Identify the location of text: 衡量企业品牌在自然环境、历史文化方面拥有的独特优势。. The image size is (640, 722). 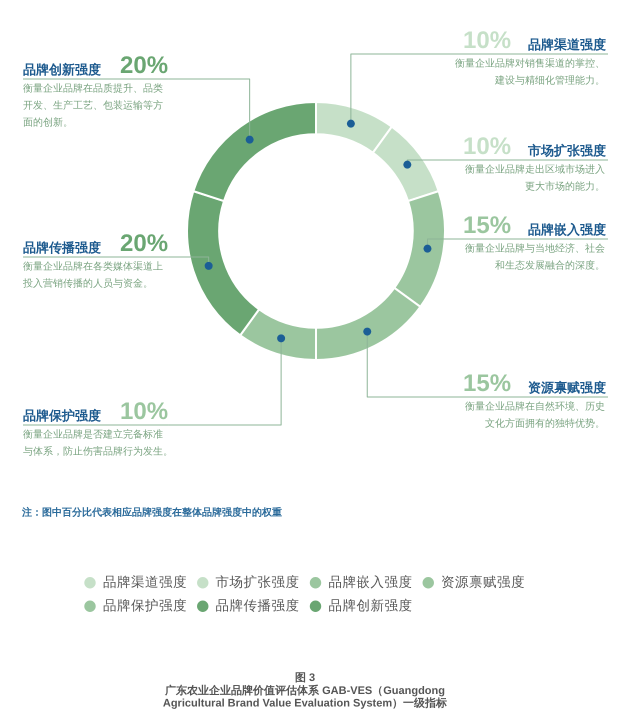
(535, 416).